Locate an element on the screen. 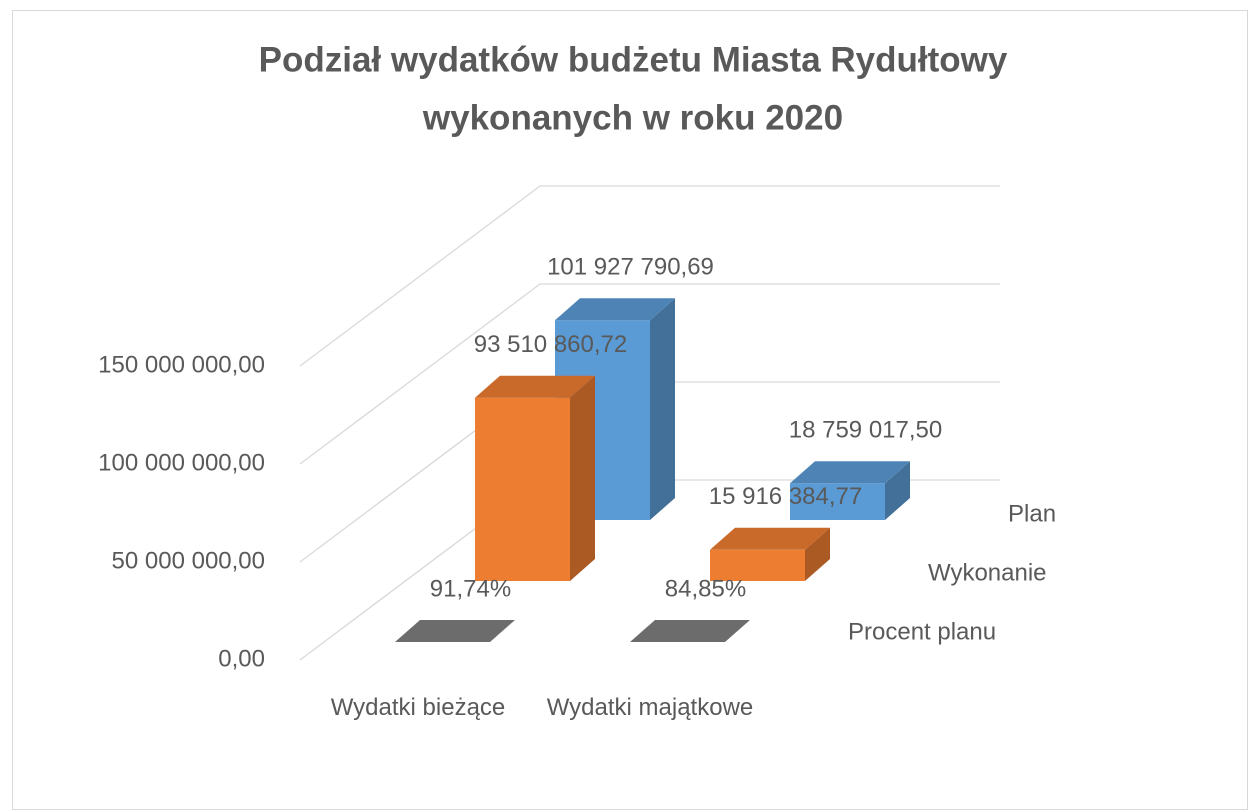 The image size is (1259, 810). bar-front is located at coordinates (522, 489).